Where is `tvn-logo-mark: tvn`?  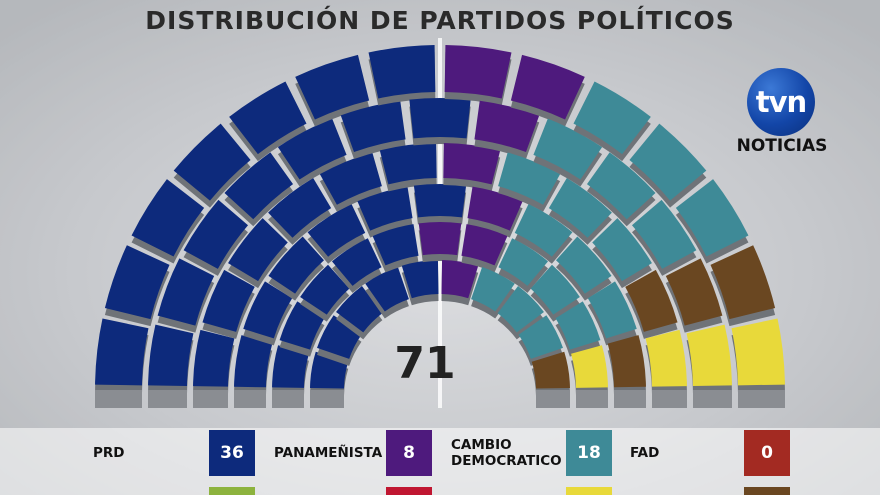 tvn-logo-mark: tvn is located at coordinates (781, 102).